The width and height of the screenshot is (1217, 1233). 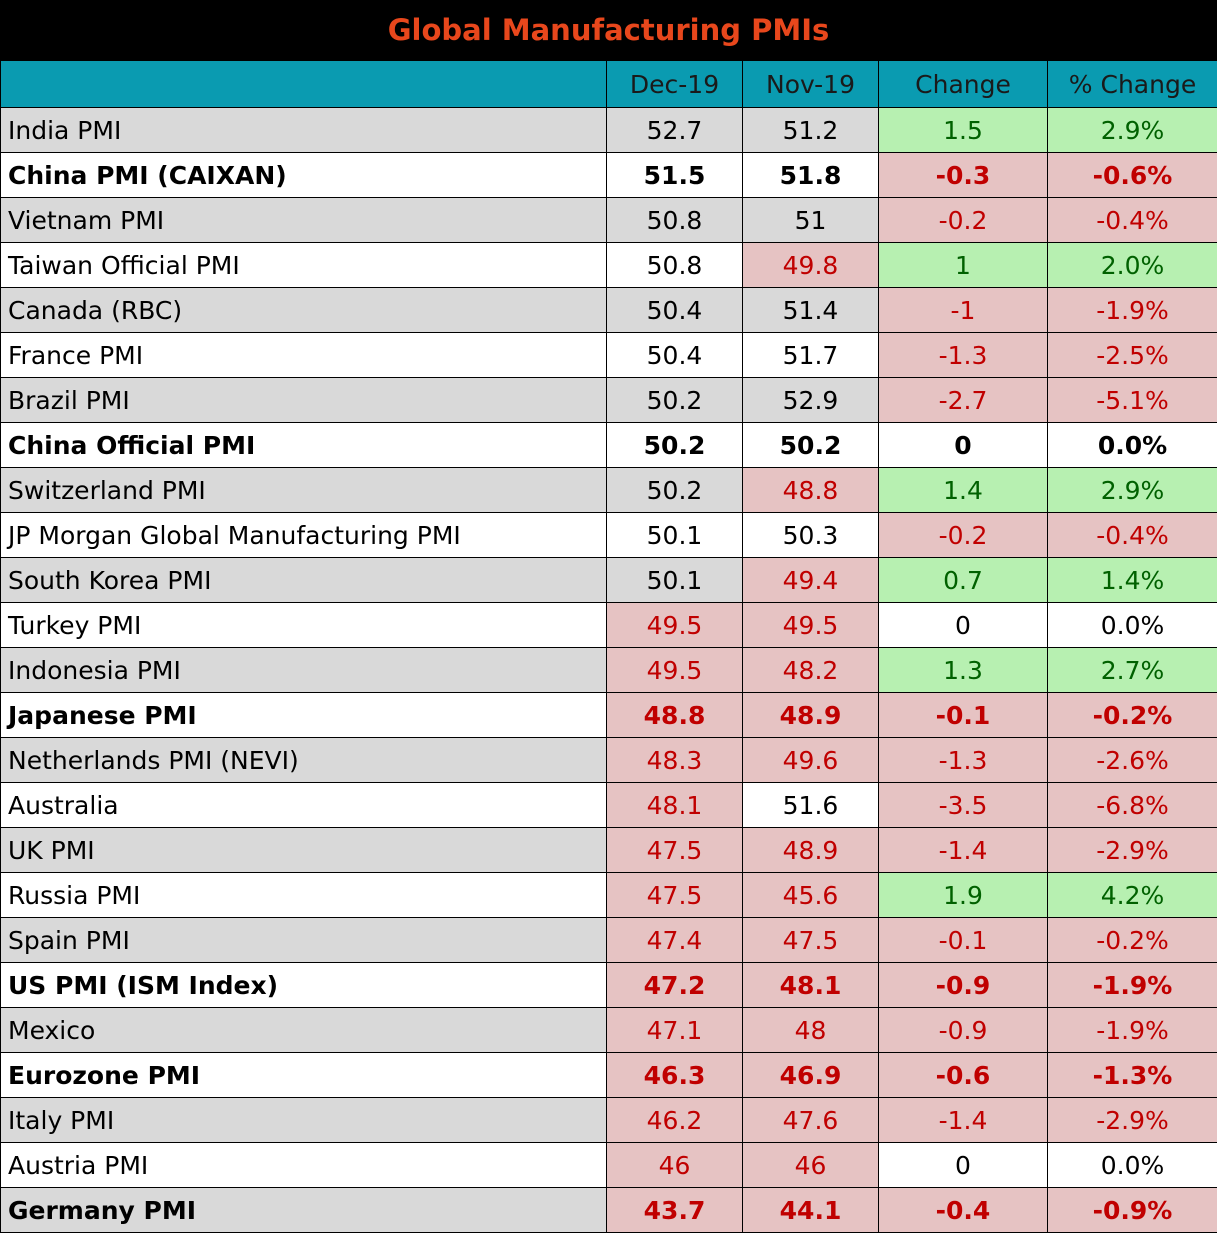 What do you see at coordinates (303, 985) in the screenshot?
I see `cell-country: US PMI (ISM Index)` at bounding box center [303, 985].